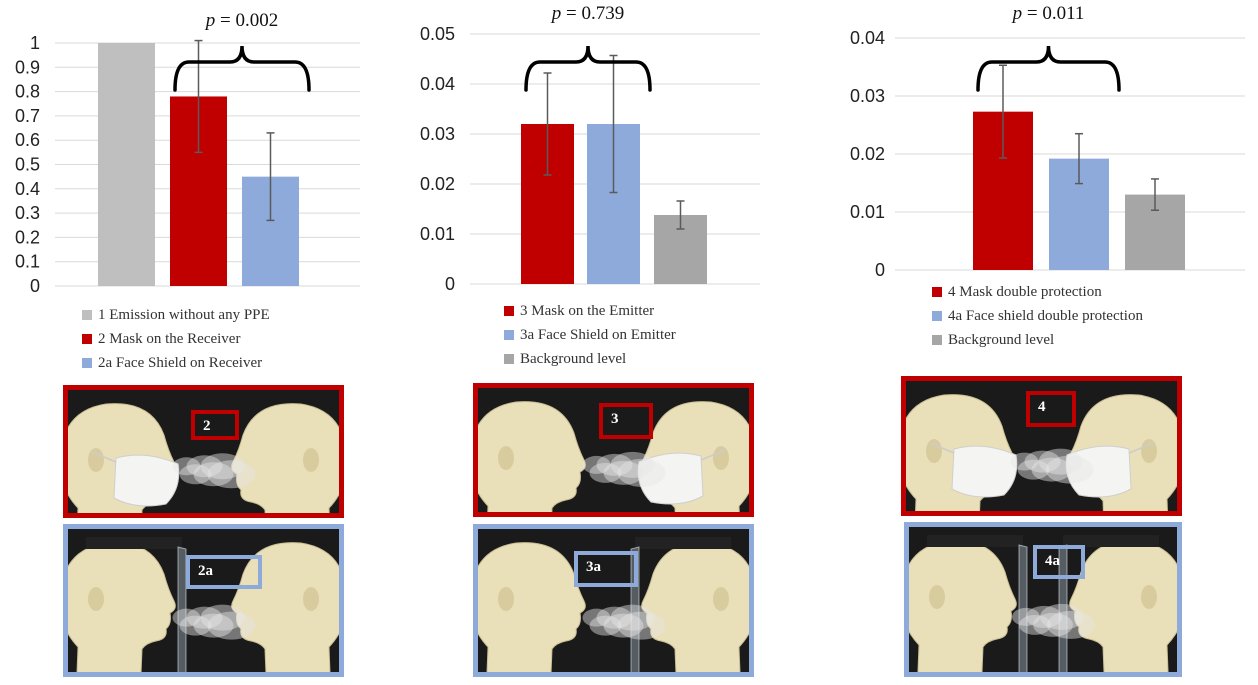  I want to click on y-tick-label: 0.1, so click(27, 262).